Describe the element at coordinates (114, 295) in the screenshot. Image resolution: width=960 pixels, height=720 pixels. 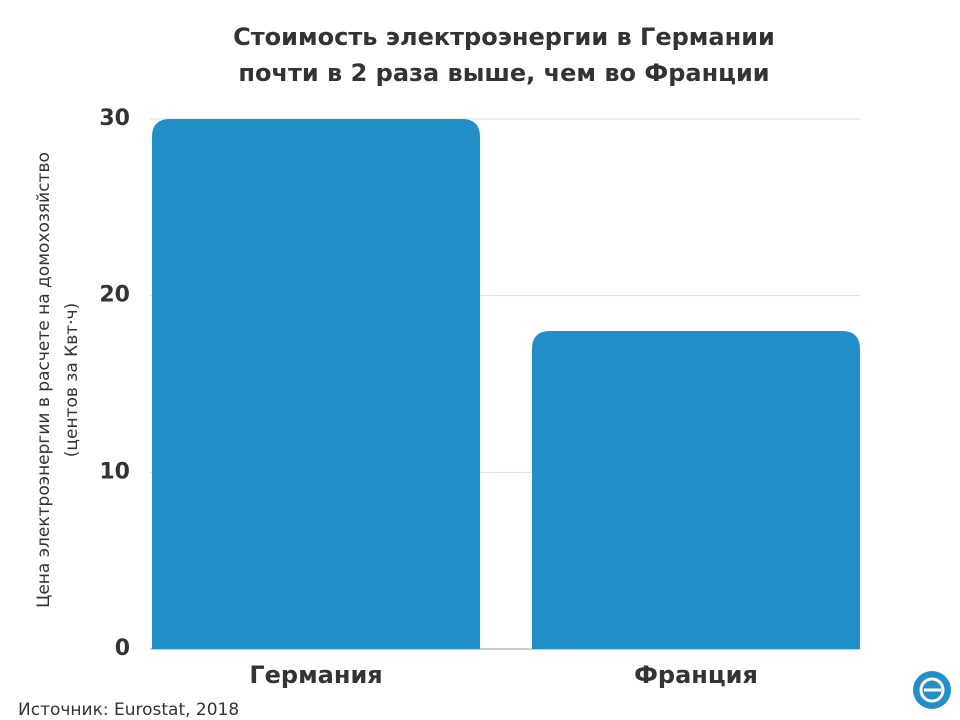
I see `y-tick-label: 20` at that location.